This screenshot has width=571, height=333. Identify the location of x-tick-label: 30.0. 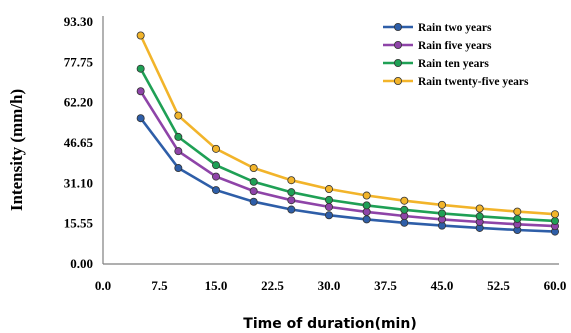
(329, 285).